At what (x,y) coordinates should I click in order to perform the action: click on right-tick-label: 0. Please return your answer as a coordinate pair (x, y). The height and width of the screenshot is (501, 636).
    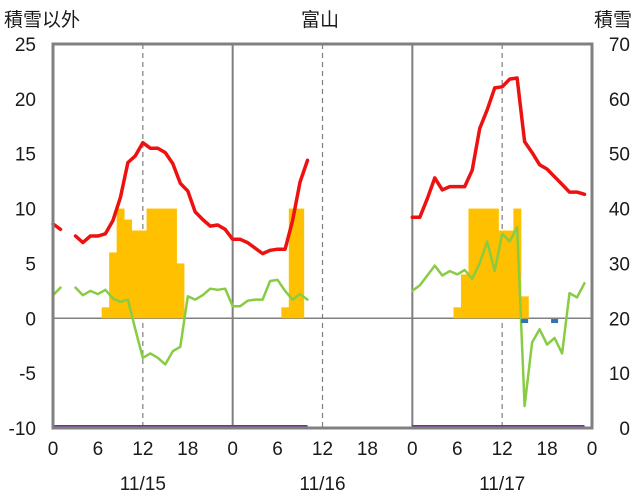
    Looking at the image, I should click on (624, 429).